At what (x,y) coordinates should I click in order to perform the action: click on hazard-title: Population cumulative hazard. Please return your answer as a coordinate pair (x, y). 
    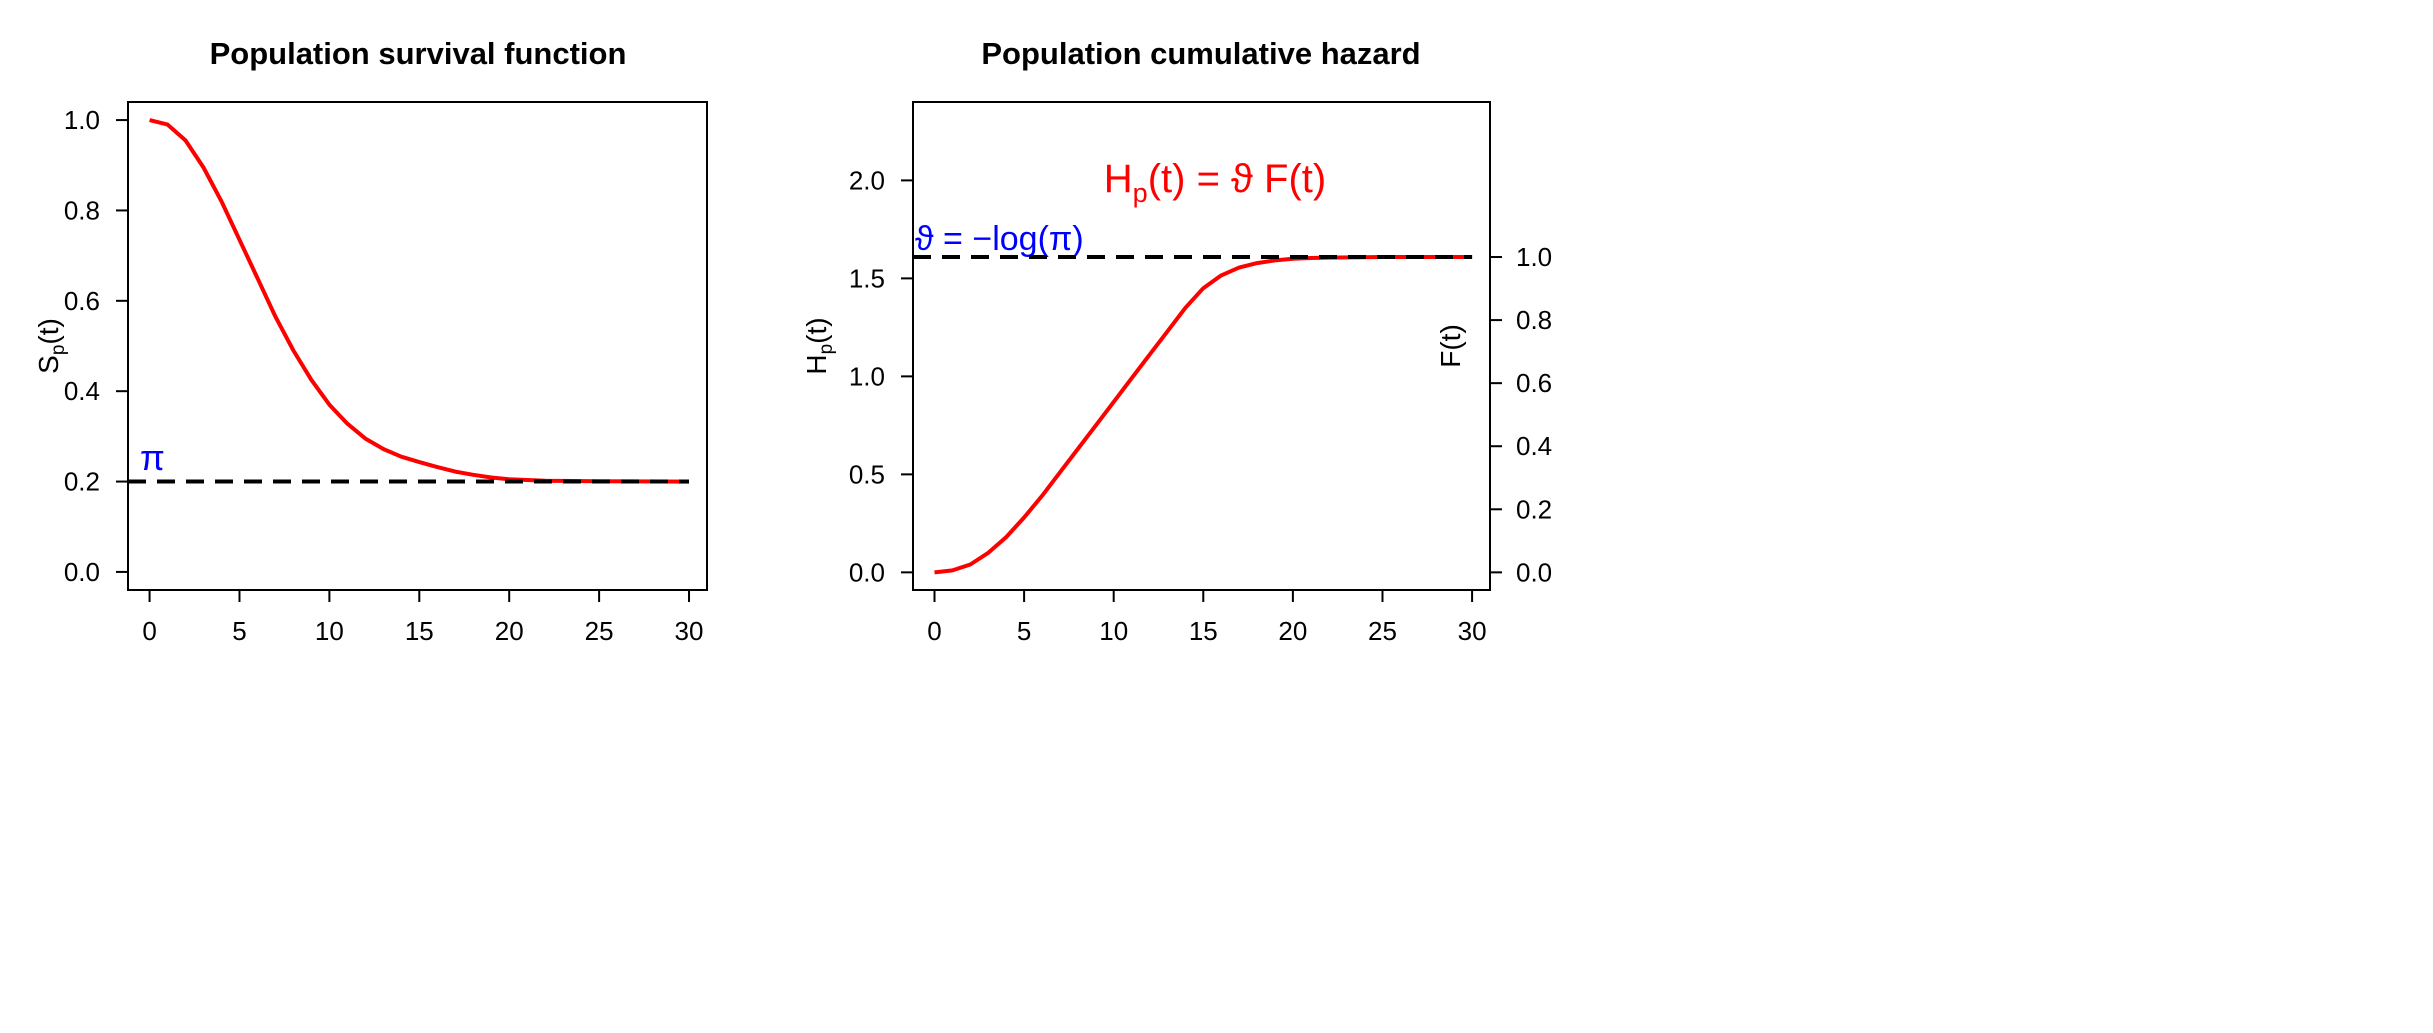
    Looking at the image, I should click on (1200, 53).